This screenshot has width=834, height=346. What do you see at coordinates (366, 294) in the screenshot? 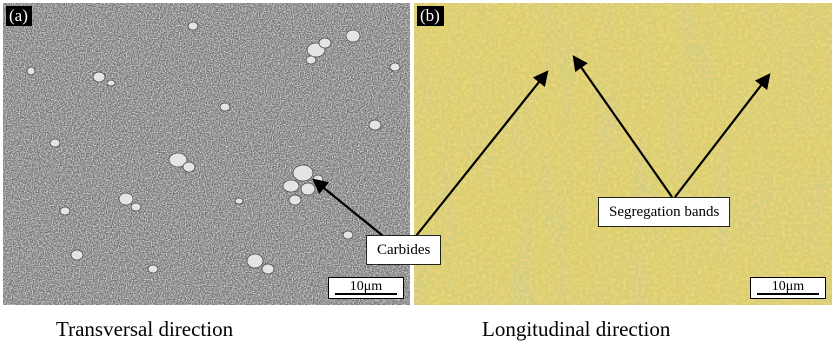
I see `scale-bar-line-a` at bounding box center [366, 294].